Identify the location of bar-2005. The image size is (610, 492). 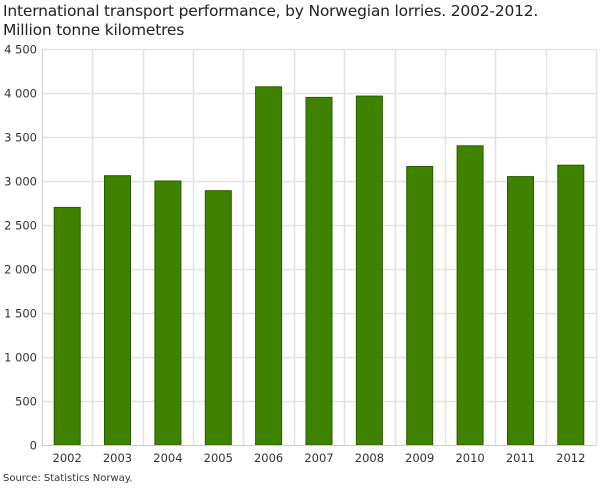
(218, 318).